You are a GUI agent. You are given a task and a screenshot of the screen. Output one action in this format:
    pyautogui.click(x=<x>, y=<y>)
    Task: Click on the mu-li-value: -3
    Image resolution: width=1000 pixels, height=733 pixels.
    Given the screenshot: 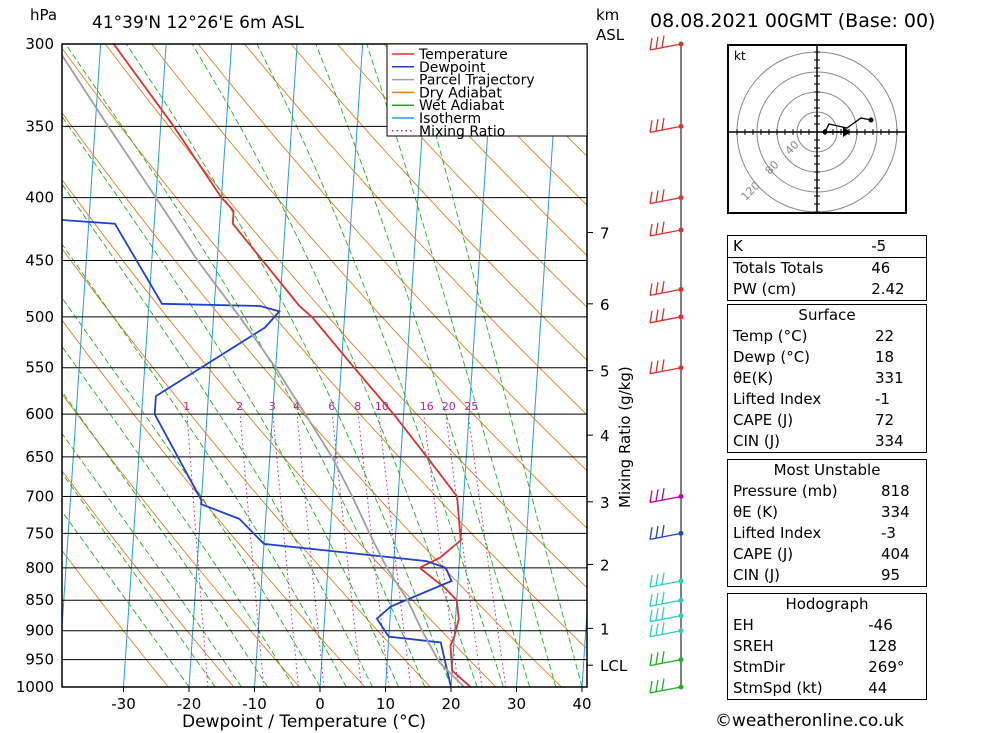 What is the action you would take?
    pyautogui.click(x=888, y=533)
    